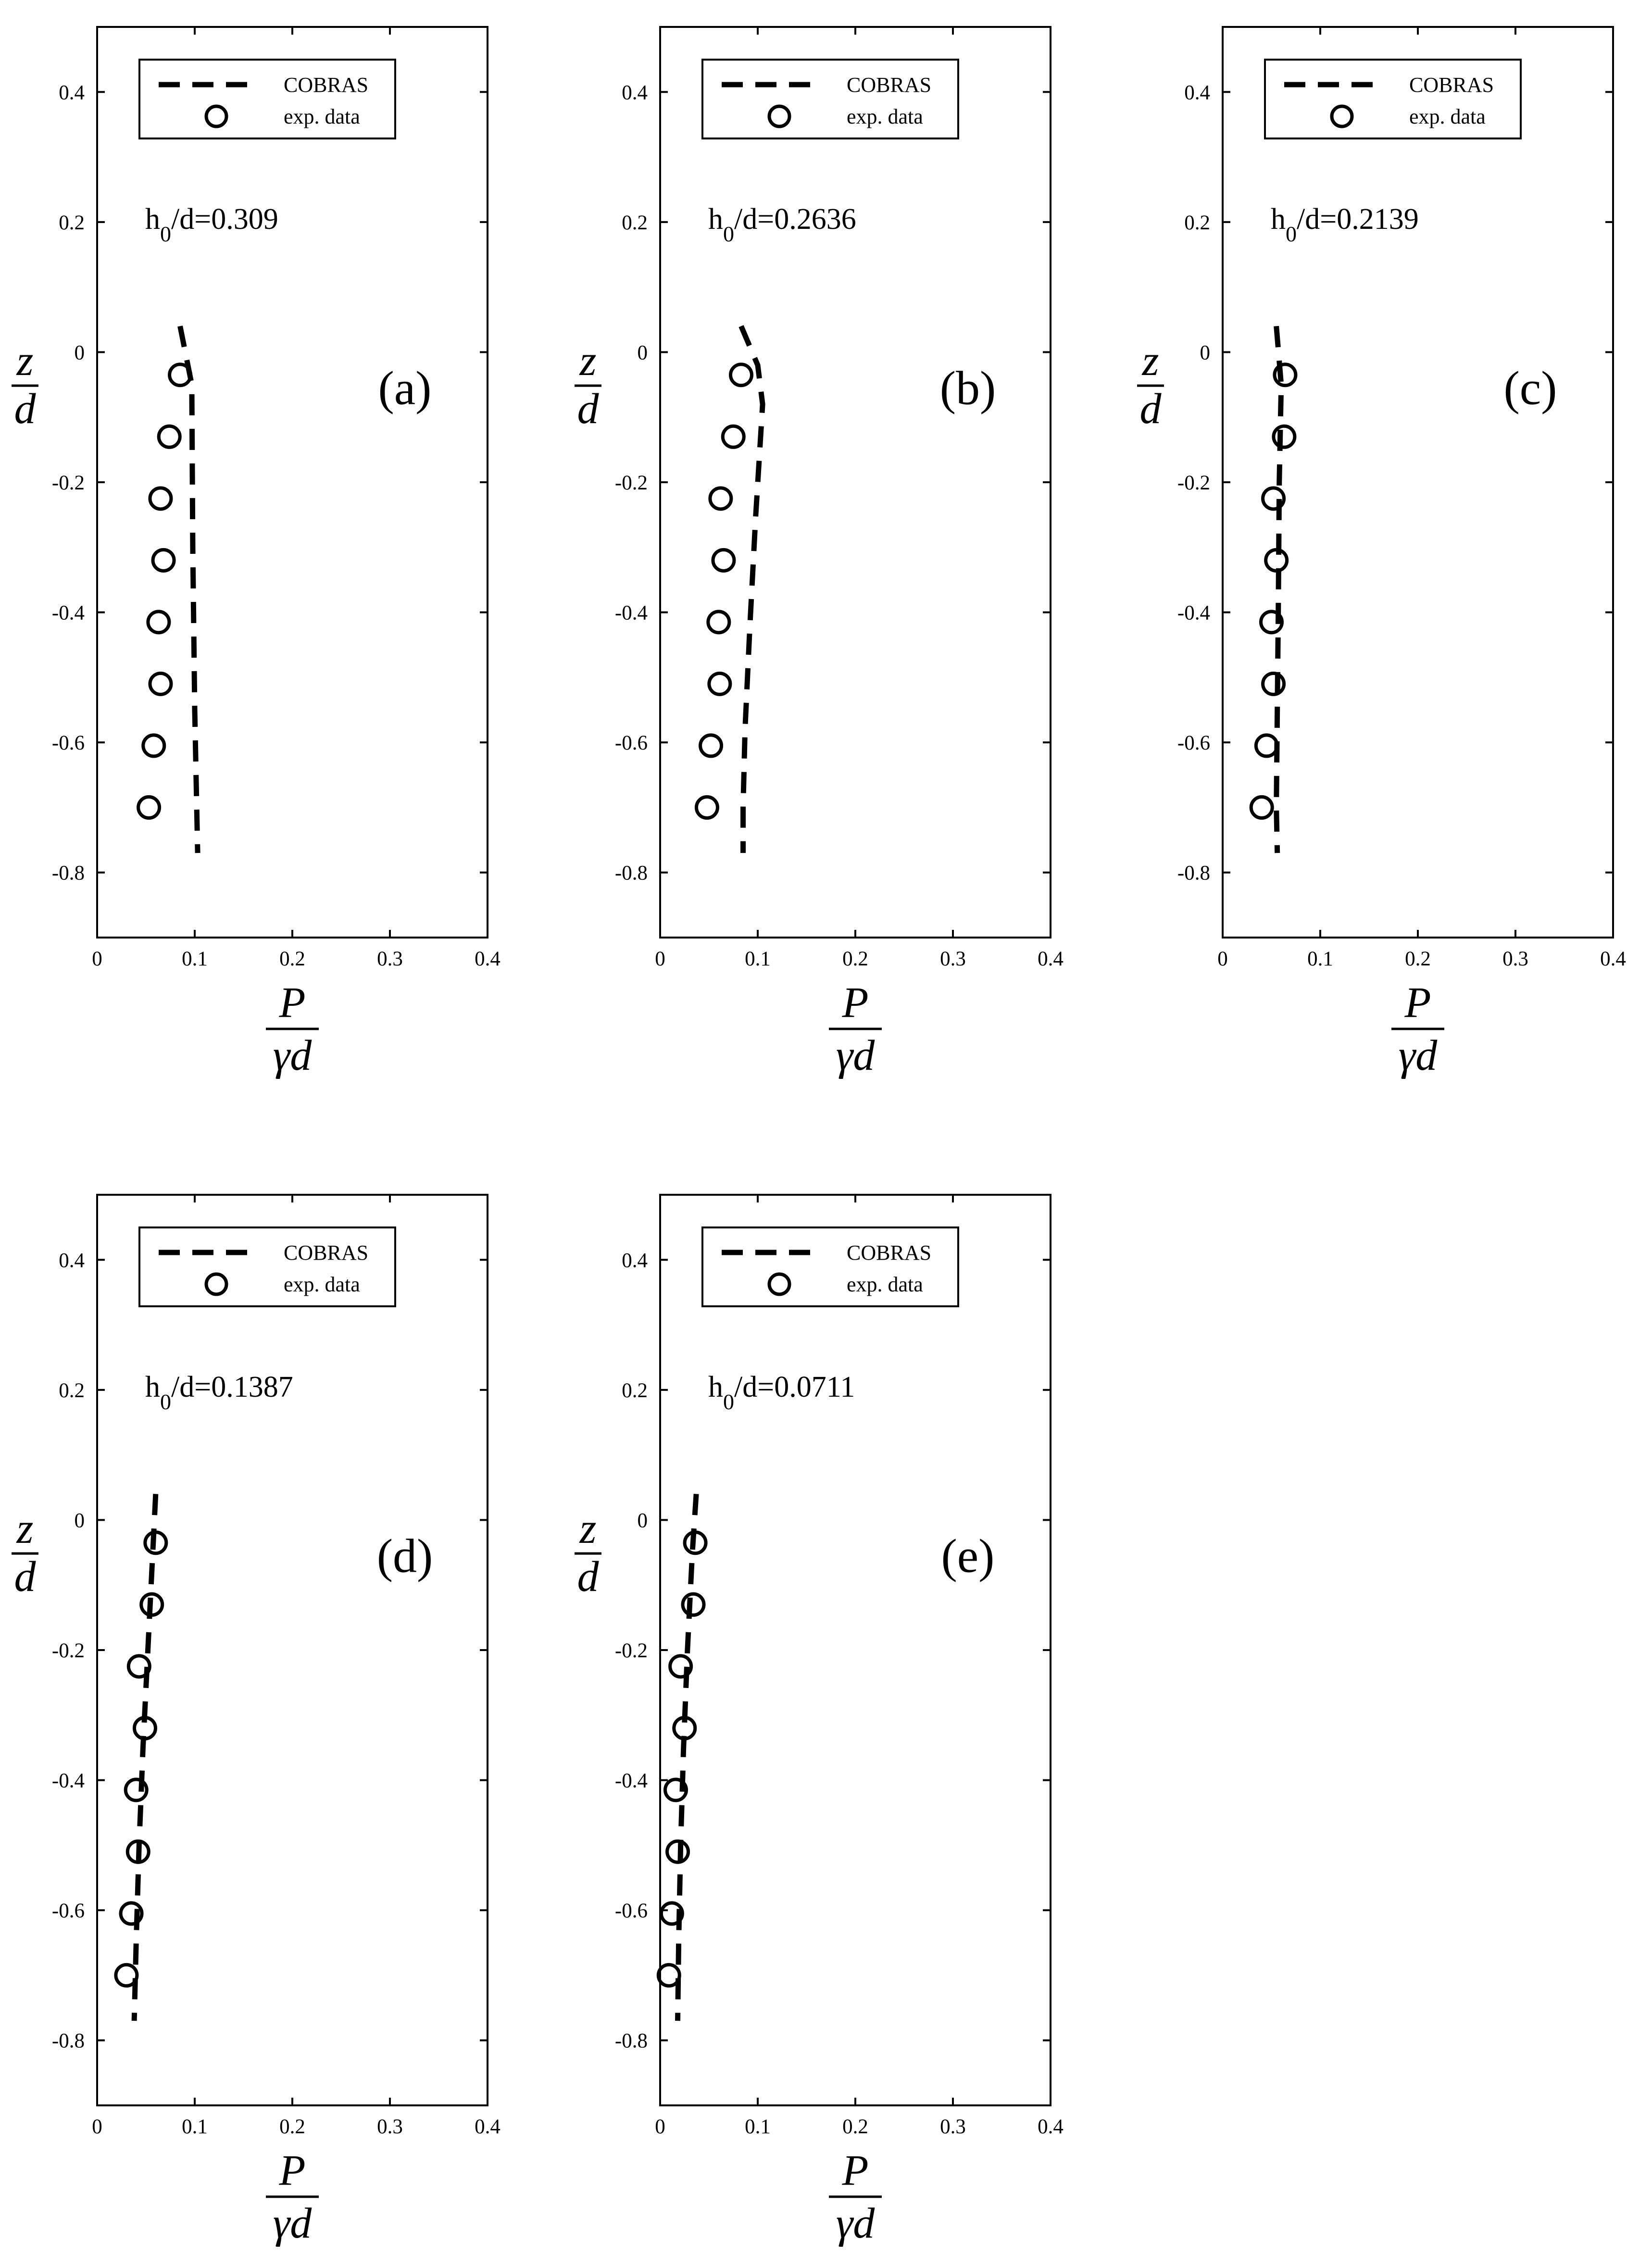 Image resolution: width=1652 pixels, height=2265 pixels. What do you see at coordinates (751, 589) in the screenshot?
I see `series-cobras-line` at bounding box center [751, 589].